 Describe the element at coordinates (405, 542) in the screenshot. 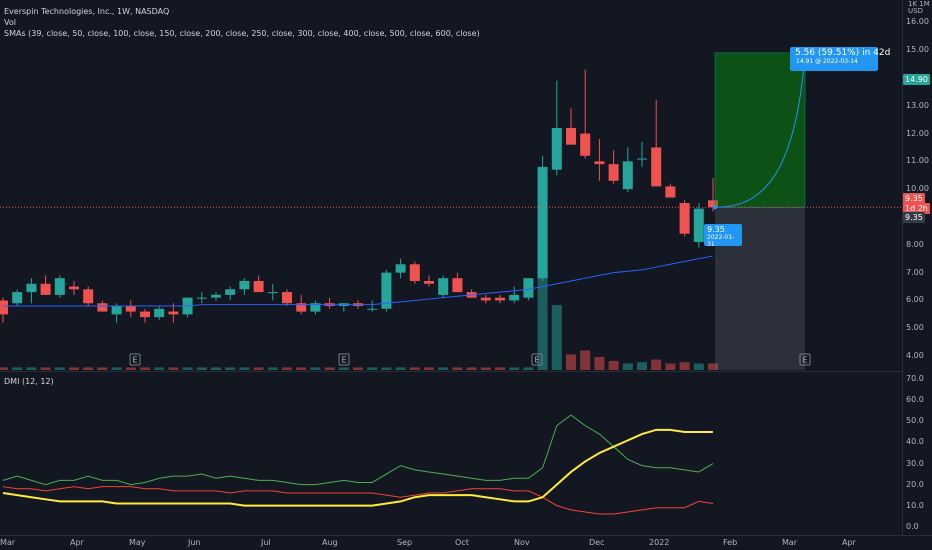

I see `time-tick: Sep` at that location.